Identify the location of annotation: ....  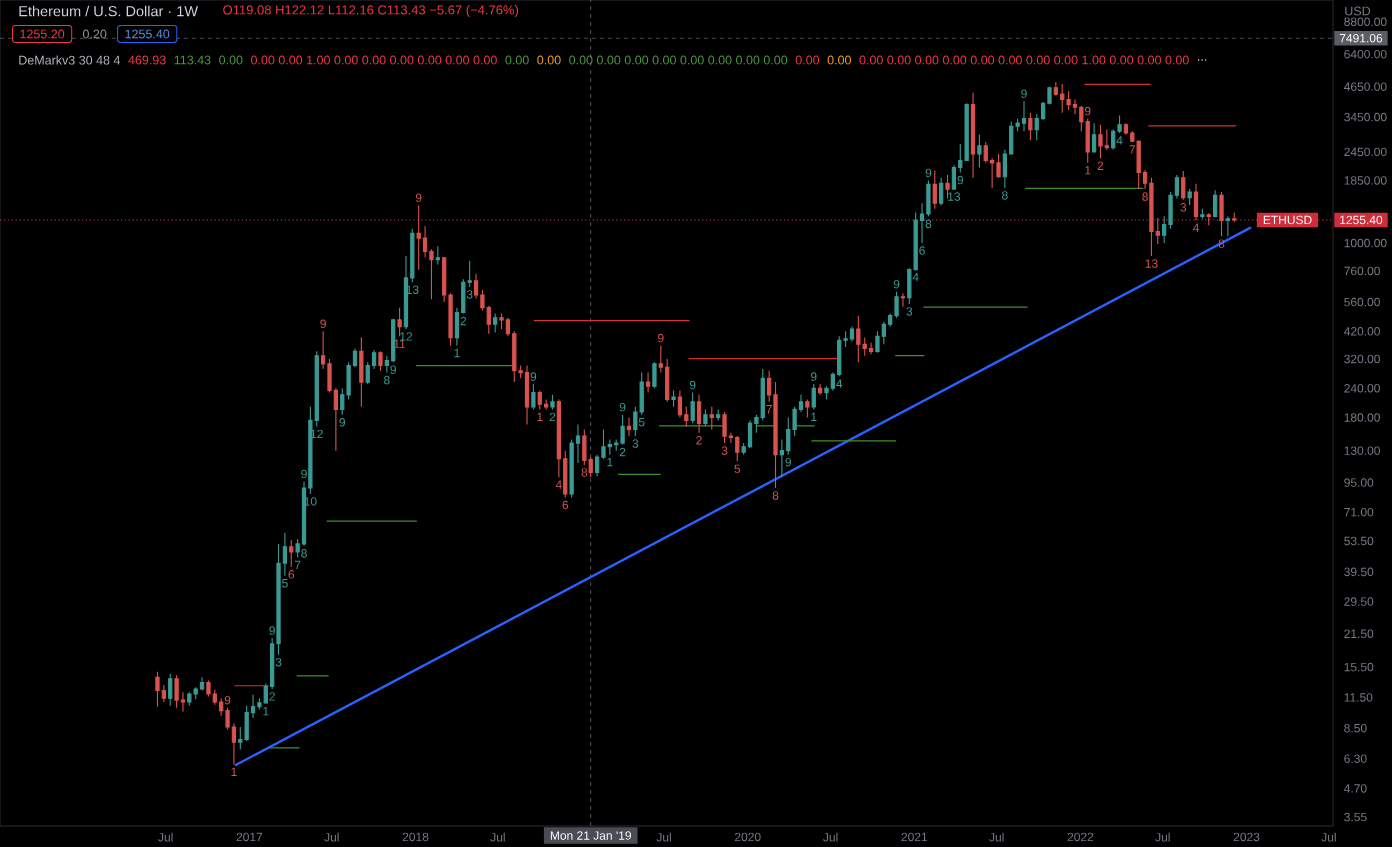
(1202, 60).